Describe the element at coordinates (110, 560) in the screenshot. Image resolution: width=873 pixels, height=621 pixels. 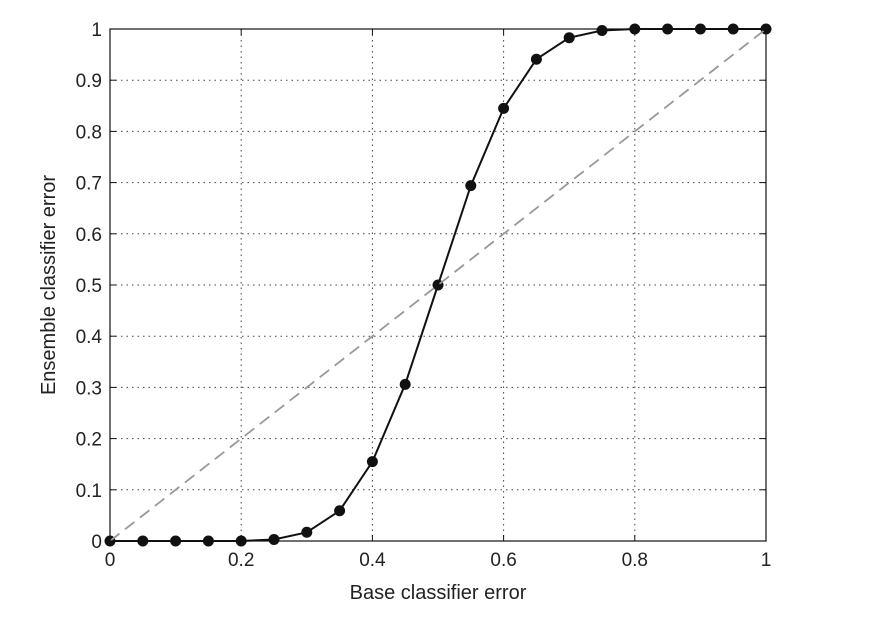
I see `x-tick-label: 0` at that location.